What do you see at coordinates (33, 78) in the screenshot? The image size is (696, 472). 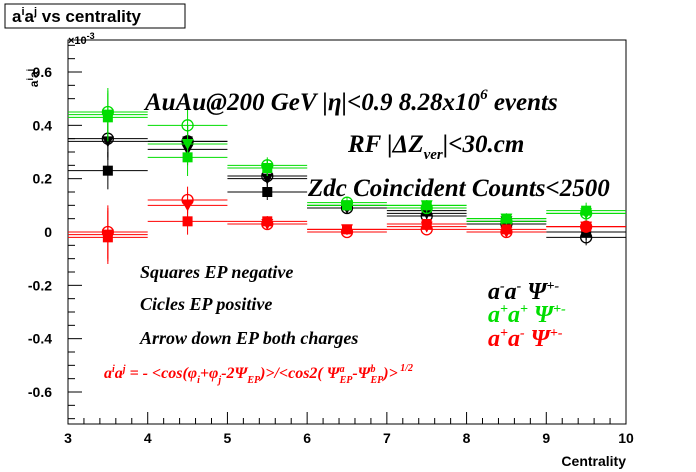 I see `y-axis-label: aiaj` at bounding box center [33, 78].